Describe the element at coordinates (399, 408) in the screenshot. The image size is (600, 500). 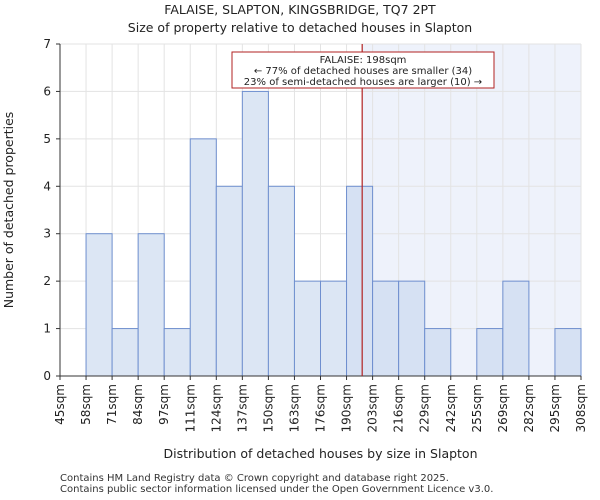
I see `x-tick-label: 216sqm` at that location.